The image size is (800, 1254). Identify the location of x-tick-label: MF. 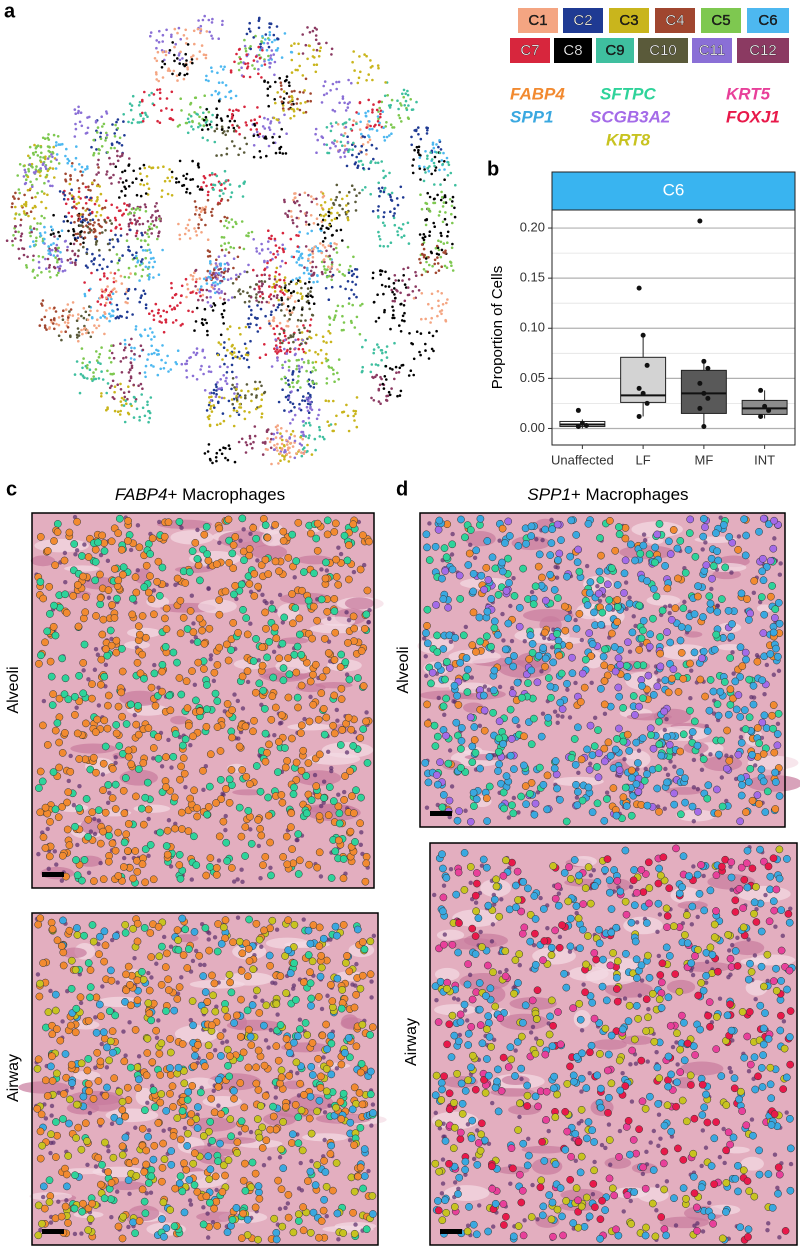
(703, 459).